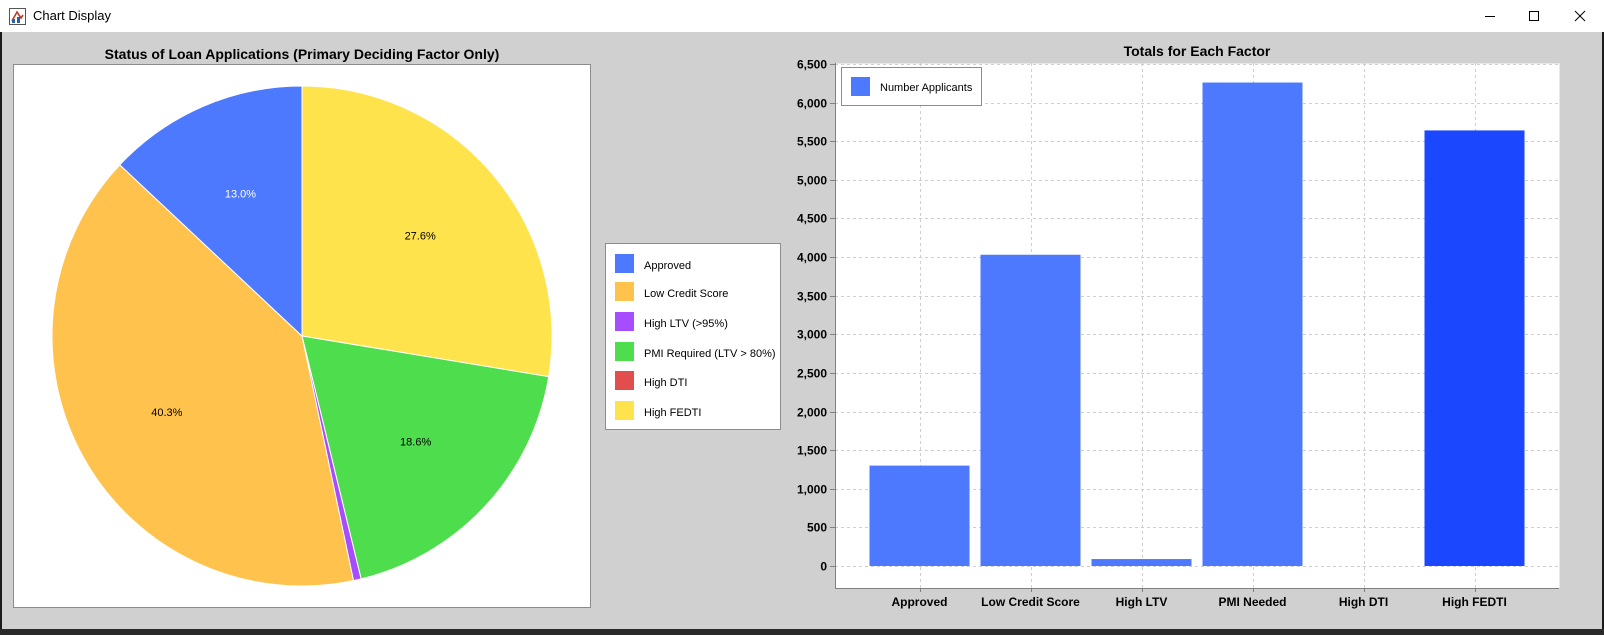 The image size is (1604, 635). What do you see at coordinates (17, 16) in the screenshot?
I see `java-app-icon` at bounding box center [17, 16].